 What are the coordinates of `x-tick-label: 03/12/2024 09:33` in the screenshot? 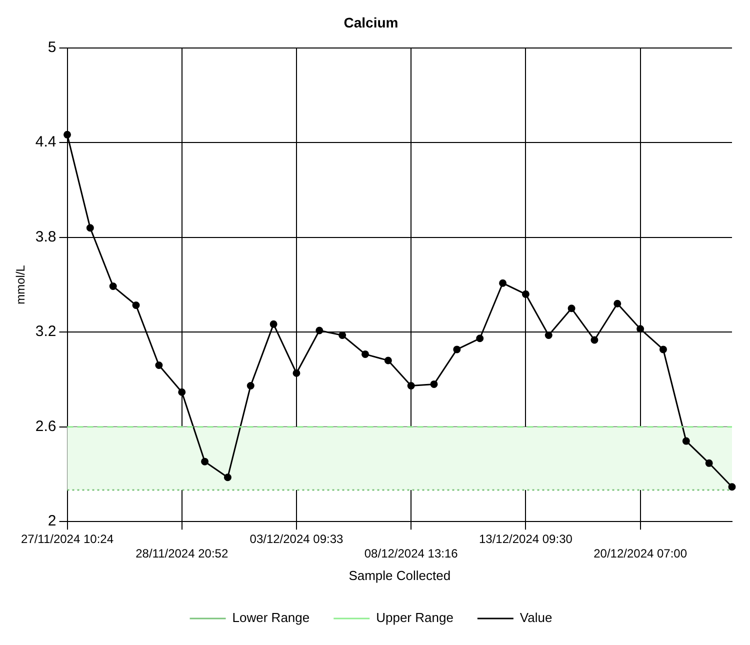 It's located at (297, 539).